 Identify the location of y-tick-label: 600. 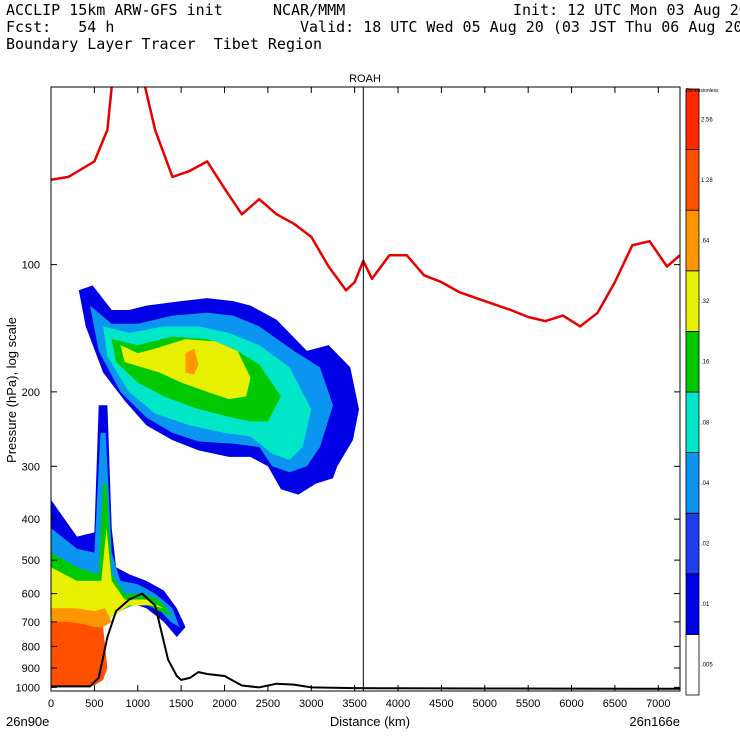
(31, 595).